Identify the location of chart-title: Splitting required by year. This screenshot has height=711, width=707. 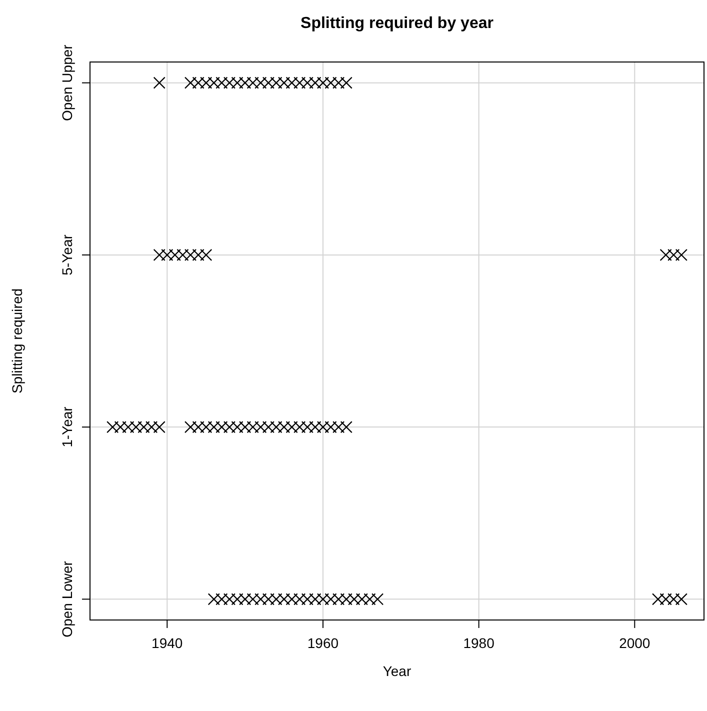
(397, 23).